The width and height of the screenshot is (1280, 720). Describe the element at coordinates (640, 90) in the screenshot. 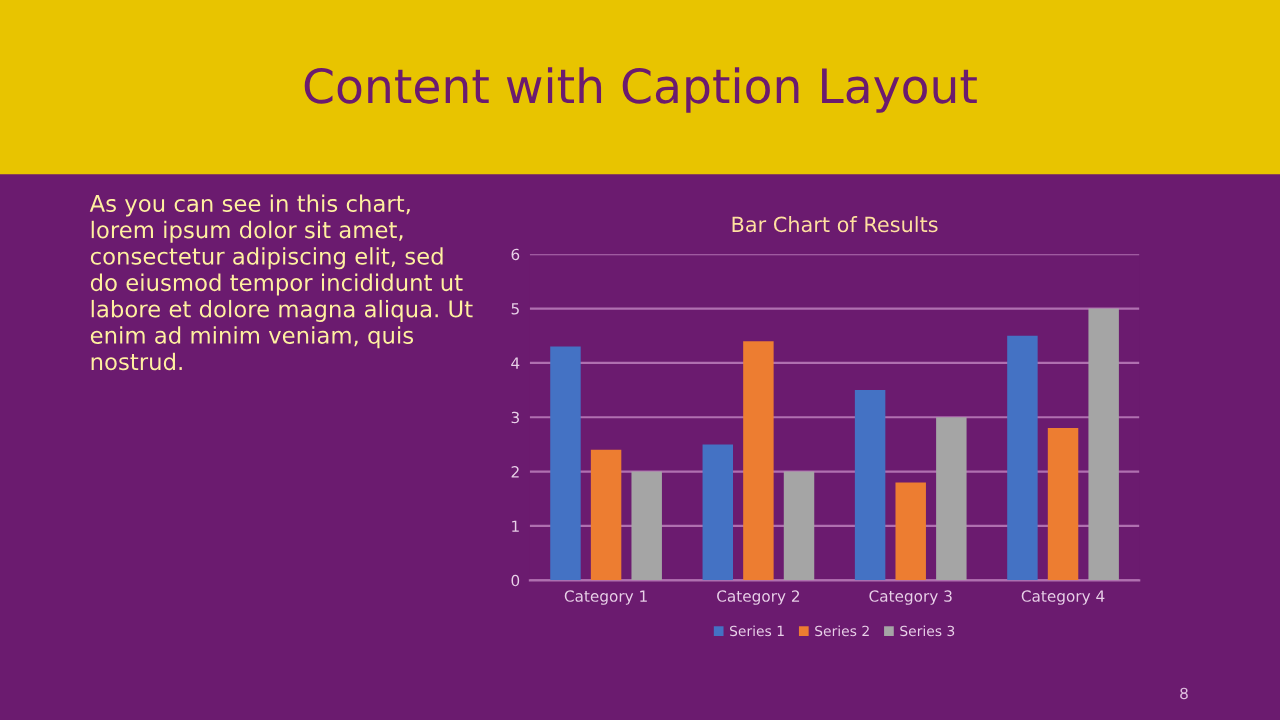

I see `chart-subtitle: Content with Caption Layout` at that location.